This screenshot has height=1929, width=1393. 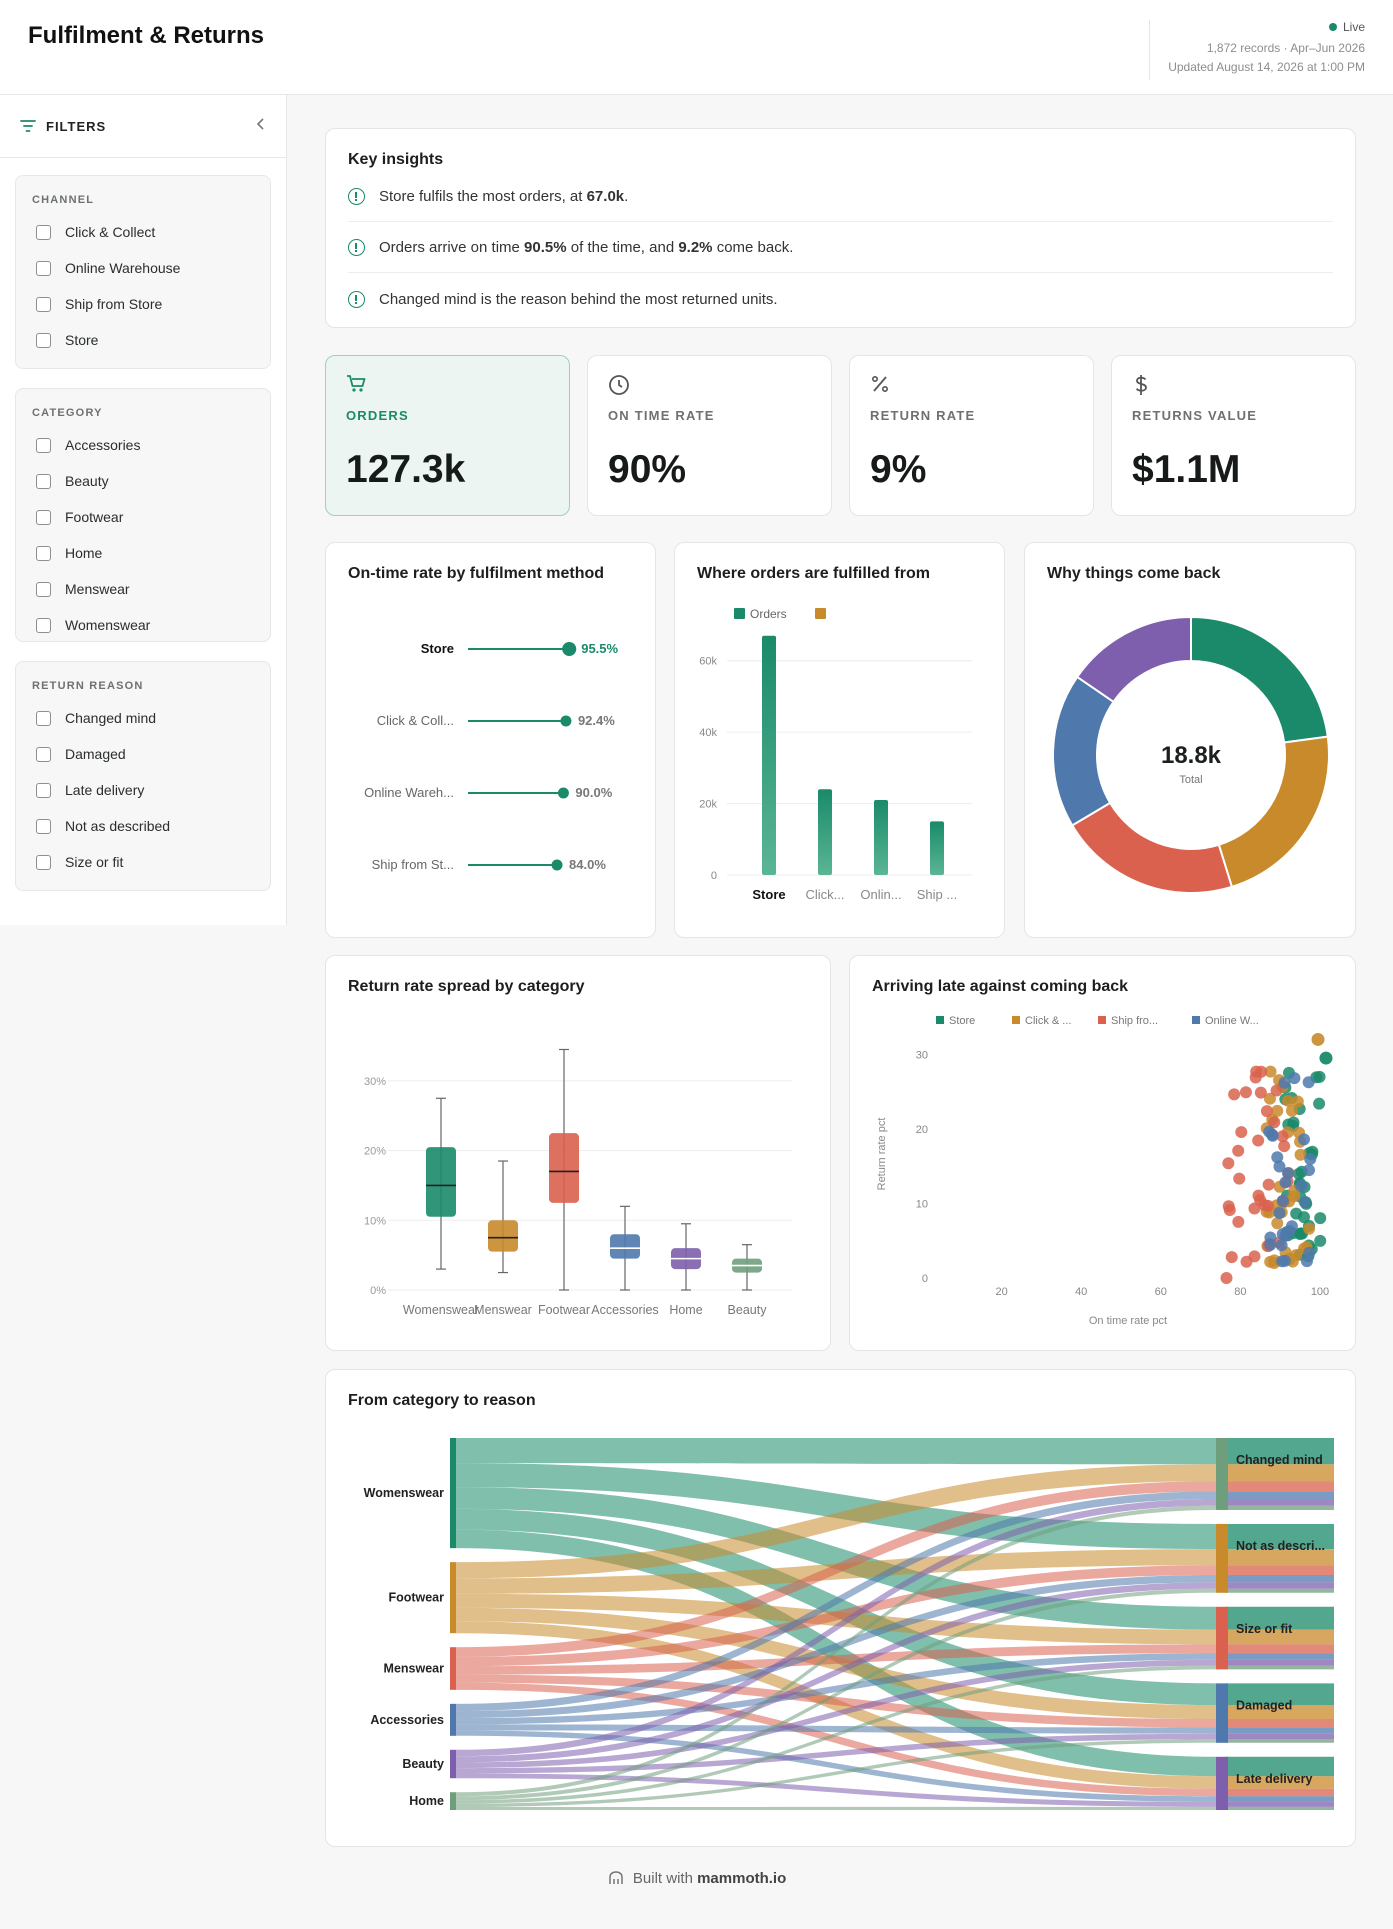 What do you see at coordinates (708, 733) in the screenshot?
I see `y-tick-label: 40k` at bounding box center [708, 733].